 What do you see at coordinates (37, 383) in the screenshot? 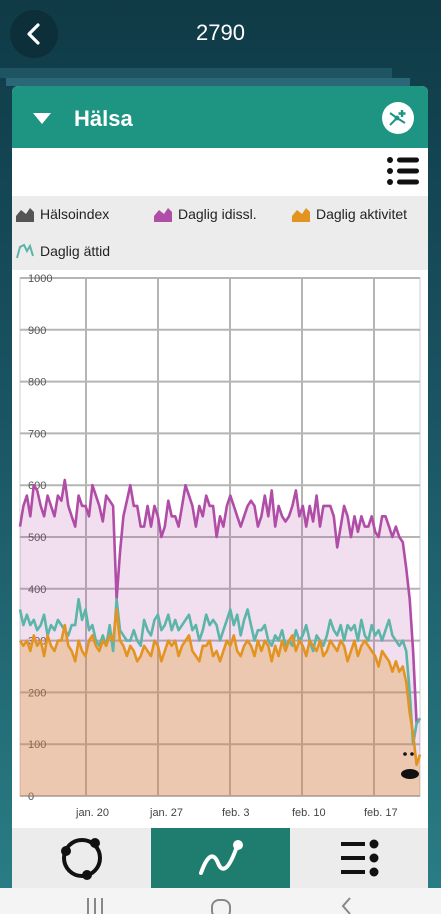
I see `y-tick-label: 800` at bounding box center [37, 383].